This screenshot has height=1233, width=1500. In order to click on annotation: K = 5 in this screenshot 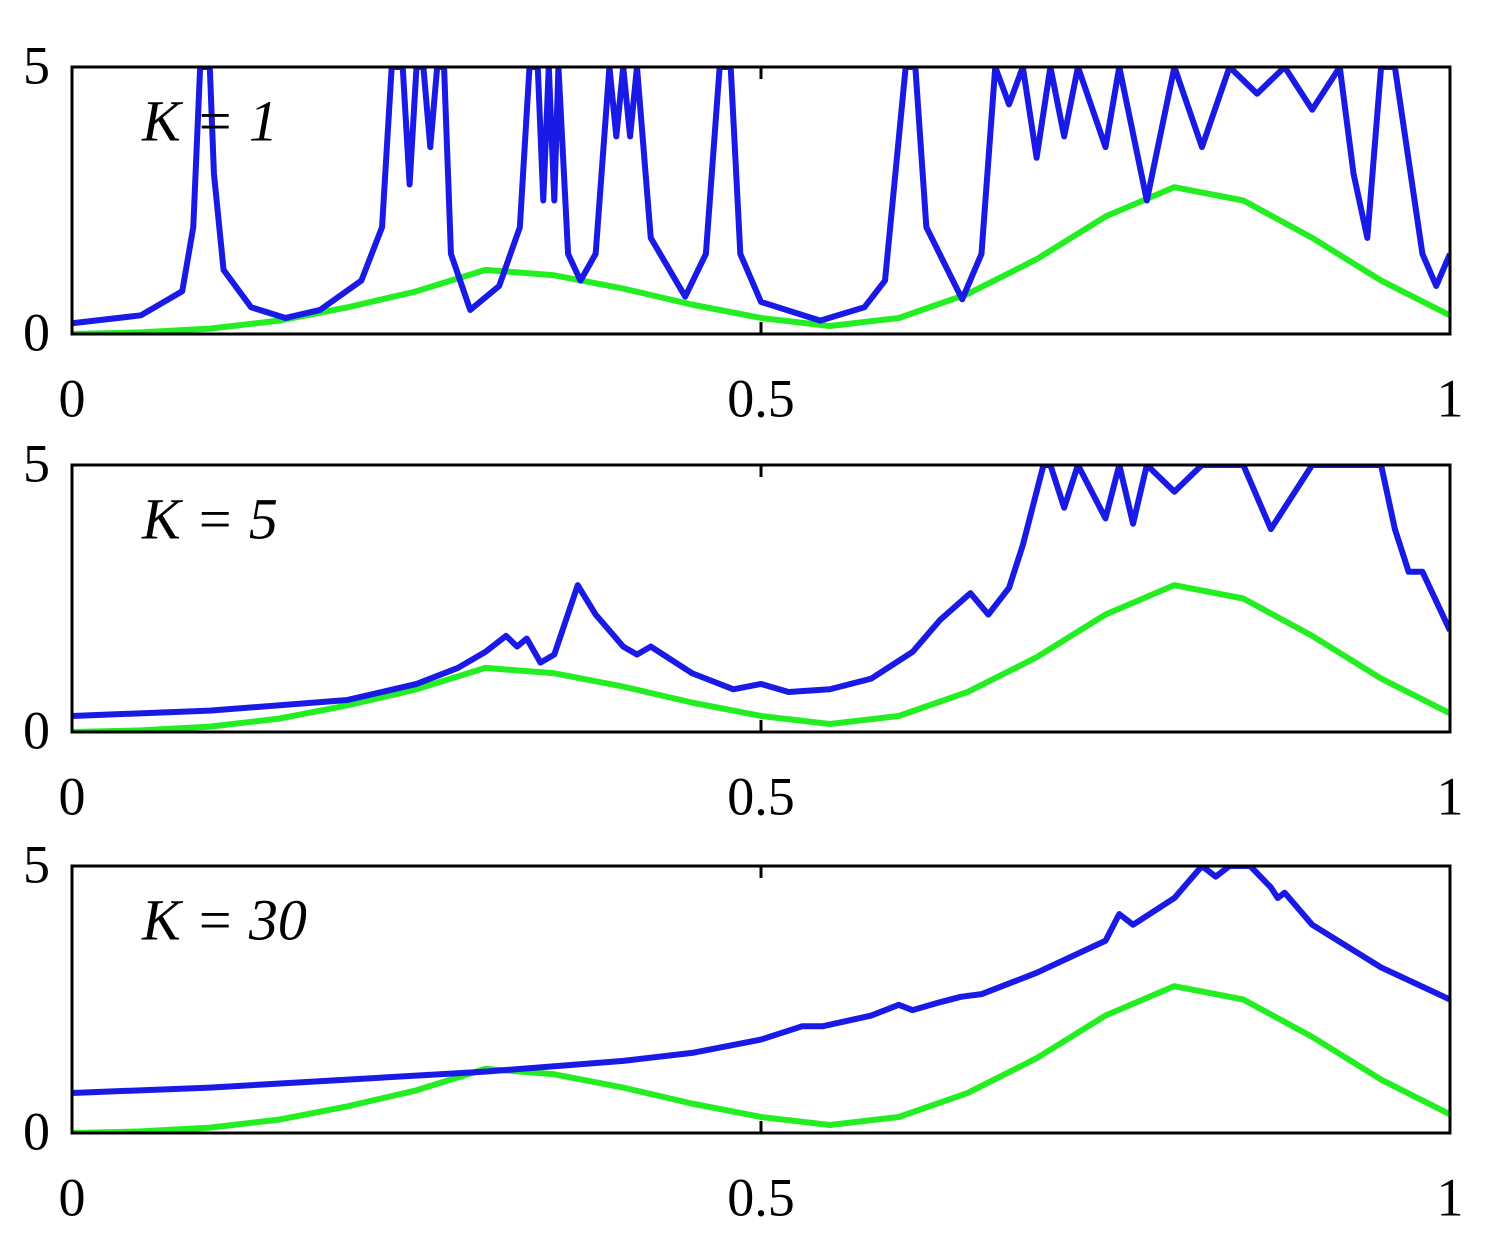, I will do `click(209, 518)`.